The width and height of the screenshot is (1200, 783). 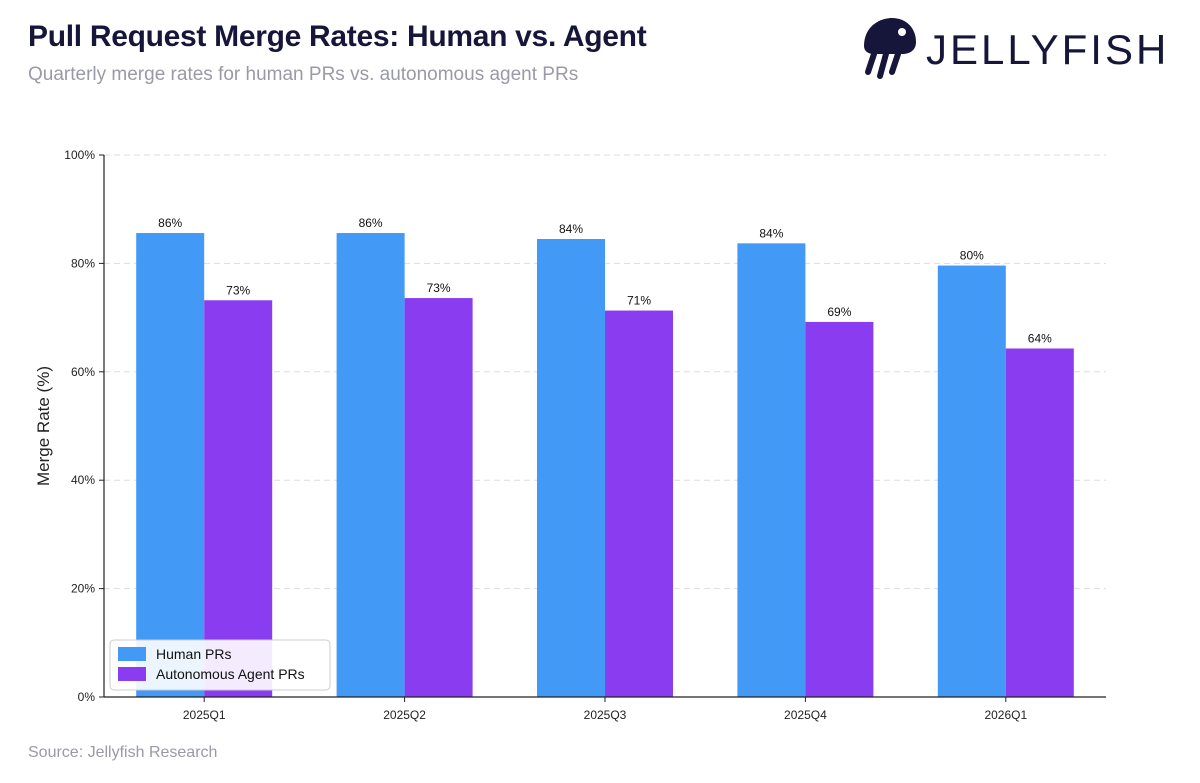 I want to click on bar-value-label: 80%, so click(x=972, y=256).